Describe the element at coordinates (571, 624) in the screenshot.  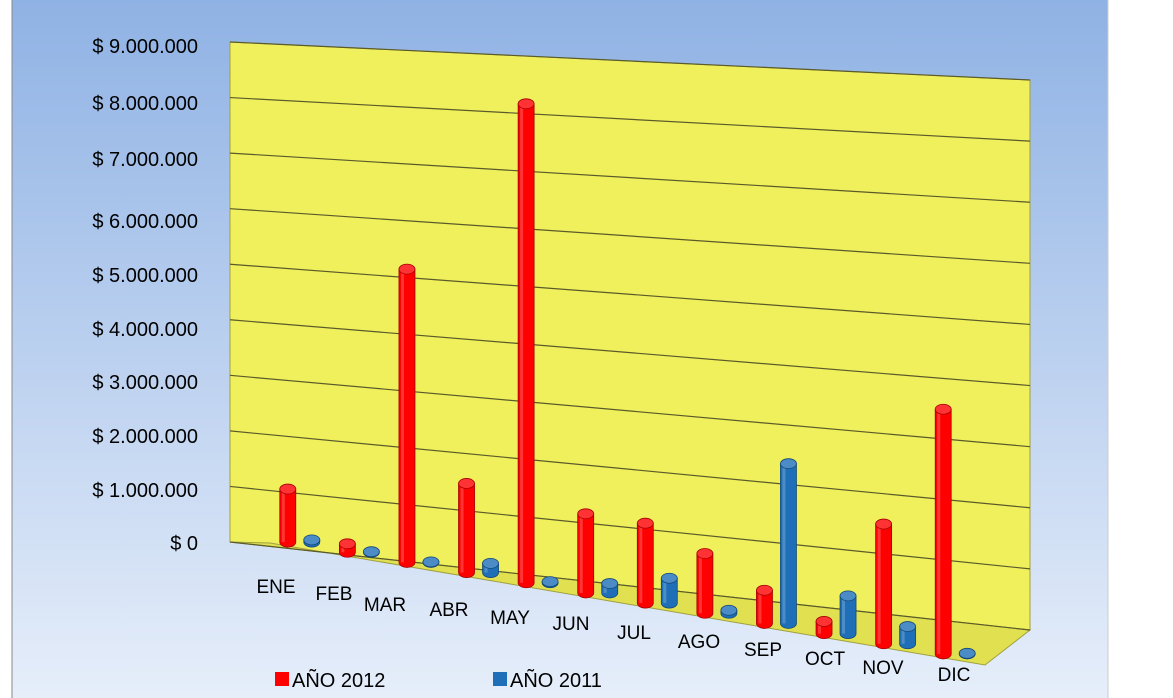
I see `x-tick-label: JUN` at that location.